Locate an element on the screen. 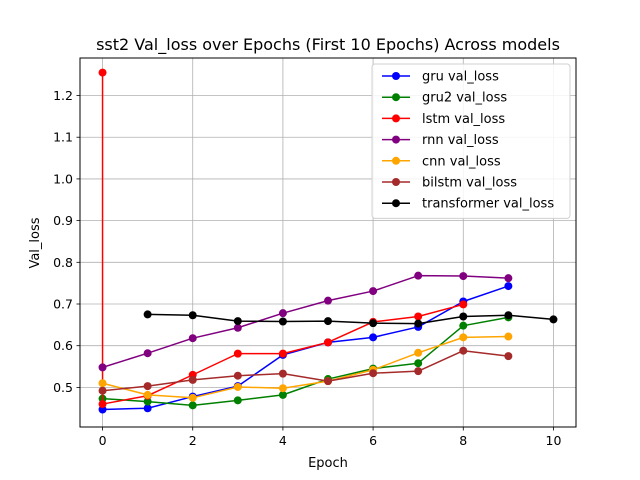 The width and height of the screenshot is (640, 480). legend-label: lstm val_loss is located at coordinates (463, 119).